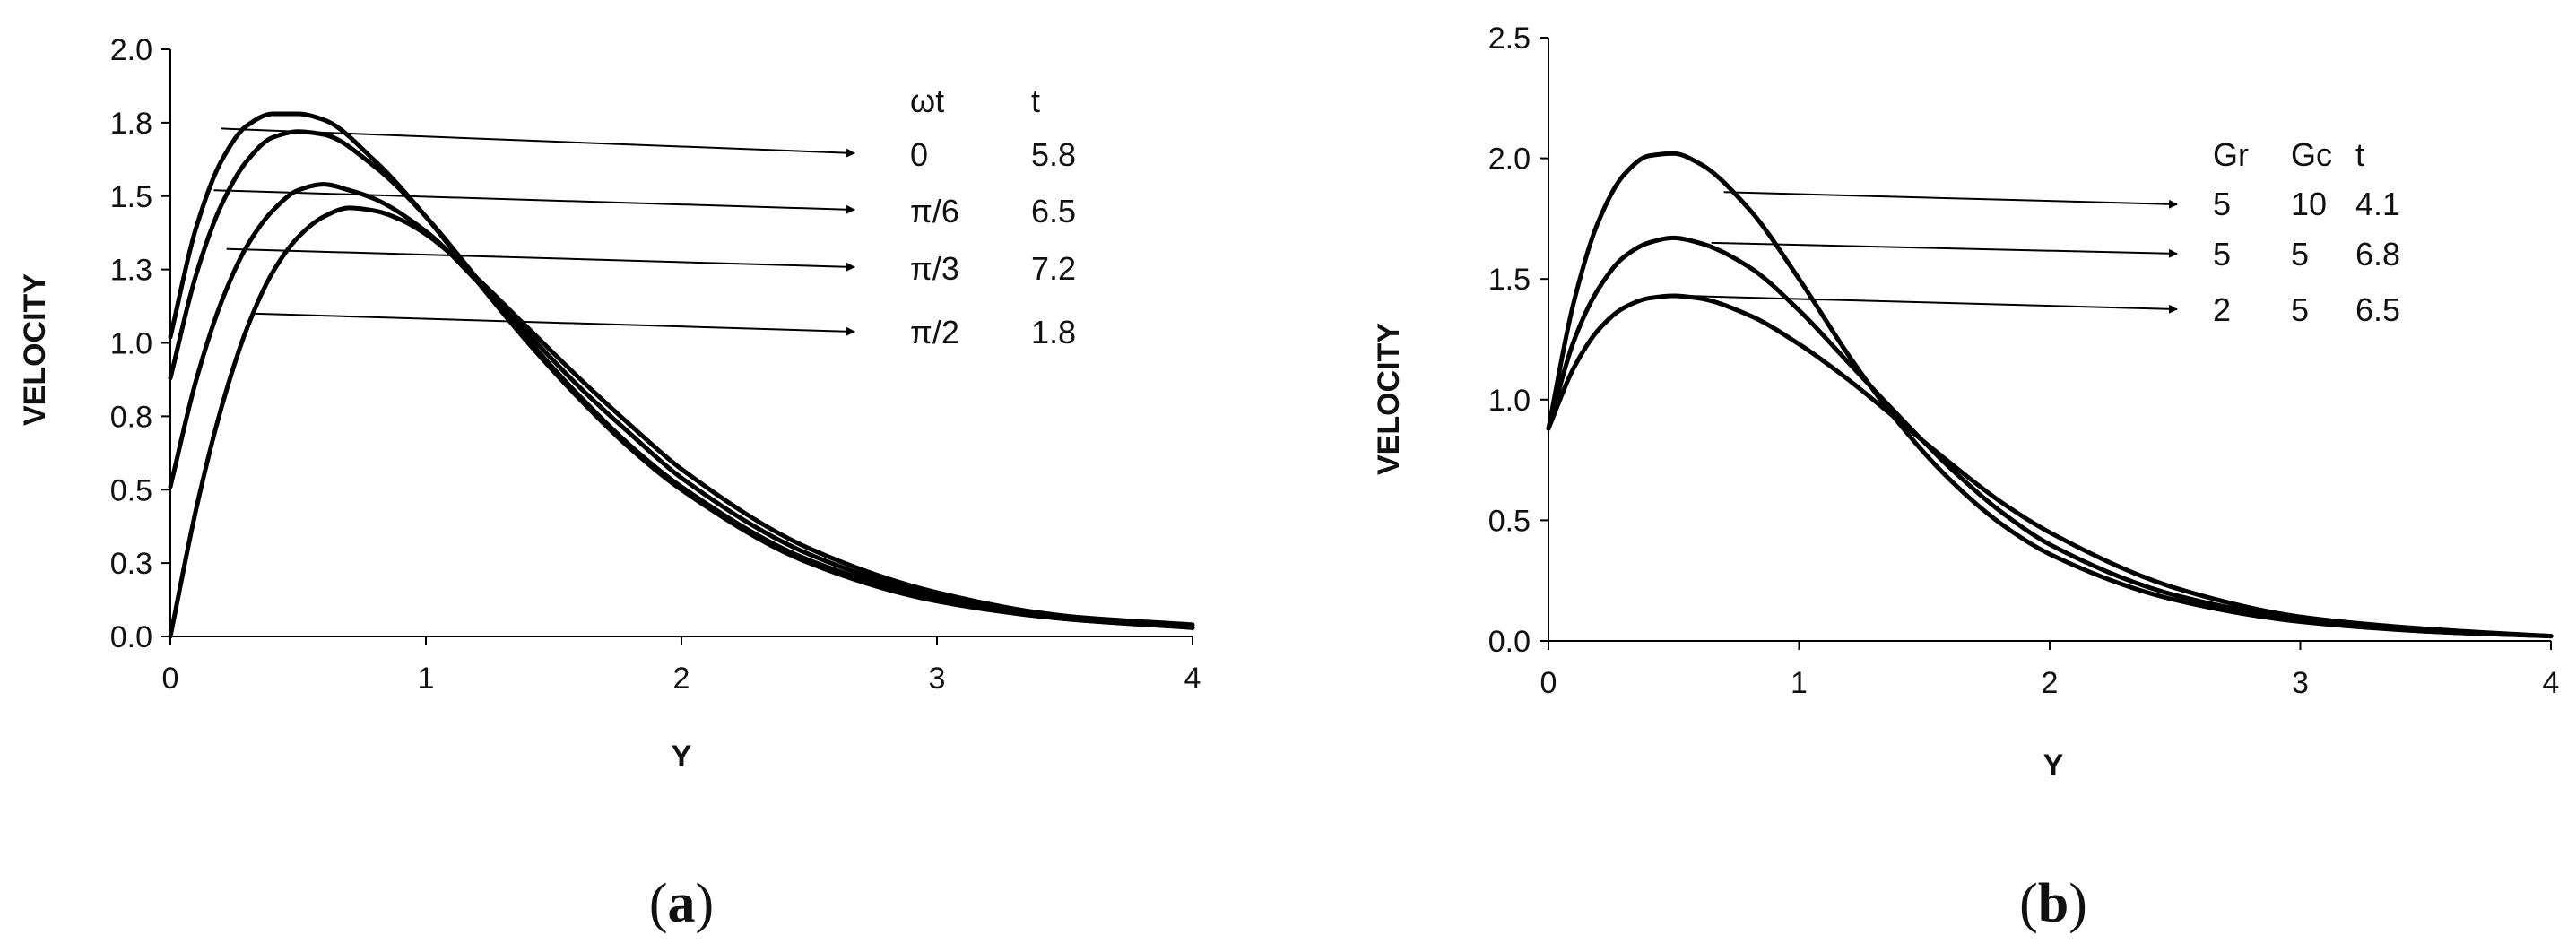 Image resolution: width=2576 pixels, height=952 pixels. What do you see at coordinates (934, 268) in the screenshot?
I see `table-cell: π/3` at bounding box center [934, 268].